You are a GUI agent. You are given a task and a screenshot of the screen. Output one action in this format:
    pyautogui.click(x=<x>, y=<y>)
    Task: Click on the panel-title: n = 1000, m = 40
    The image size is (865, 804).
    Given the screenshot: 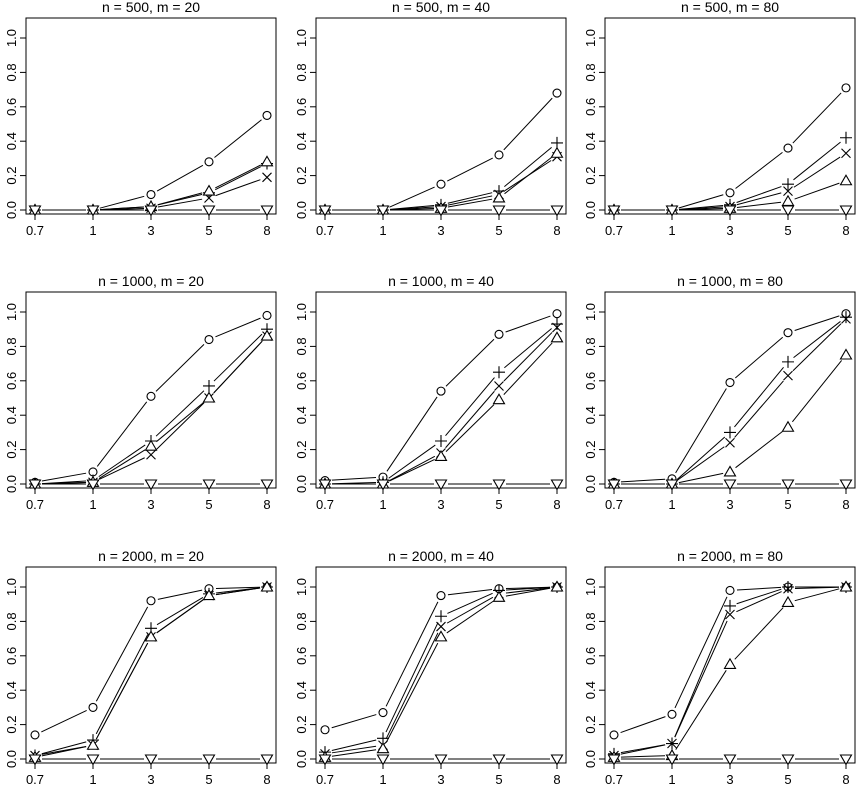 What is the action you would take?
    pyautogui.click(x=441, y=281)
    